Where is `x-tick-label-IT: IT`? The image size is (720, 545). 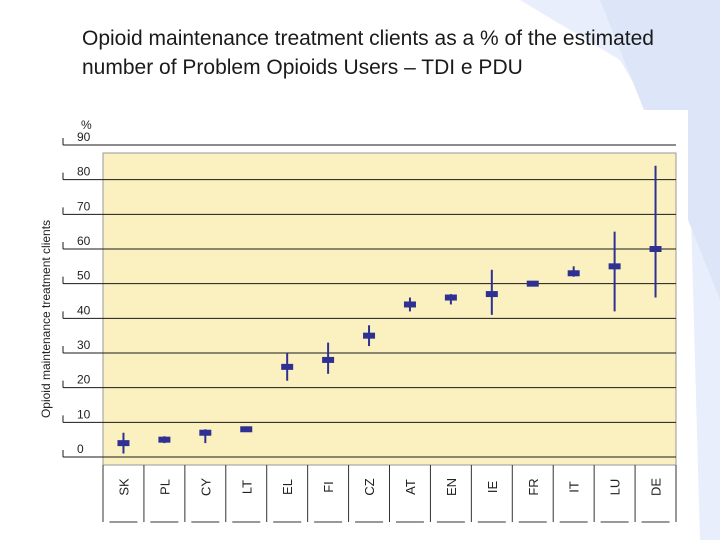
x-tick-label-IT: IT is located at coordinates (574, 487).